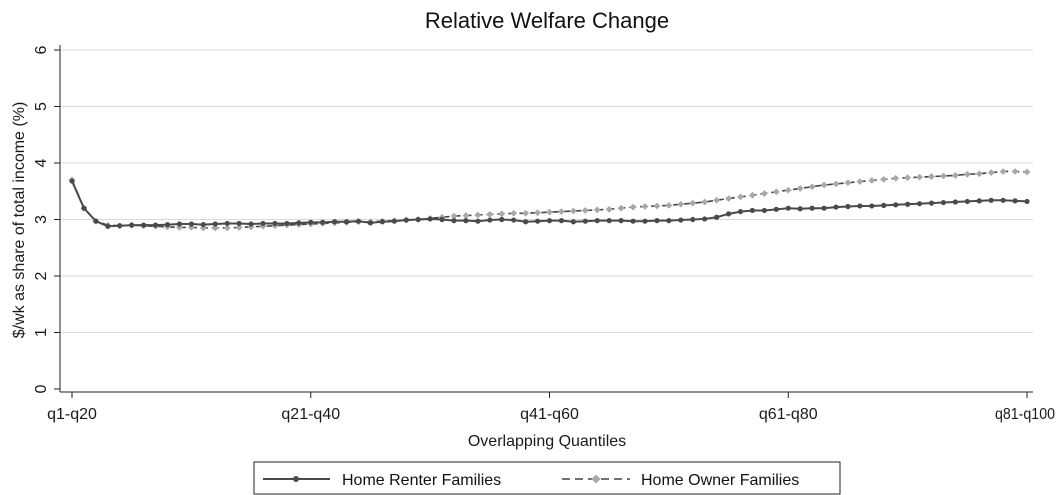 The width and height of the screenshot is (1058, 495). I want to click on y-tick-label: 4, so click(41, 162).